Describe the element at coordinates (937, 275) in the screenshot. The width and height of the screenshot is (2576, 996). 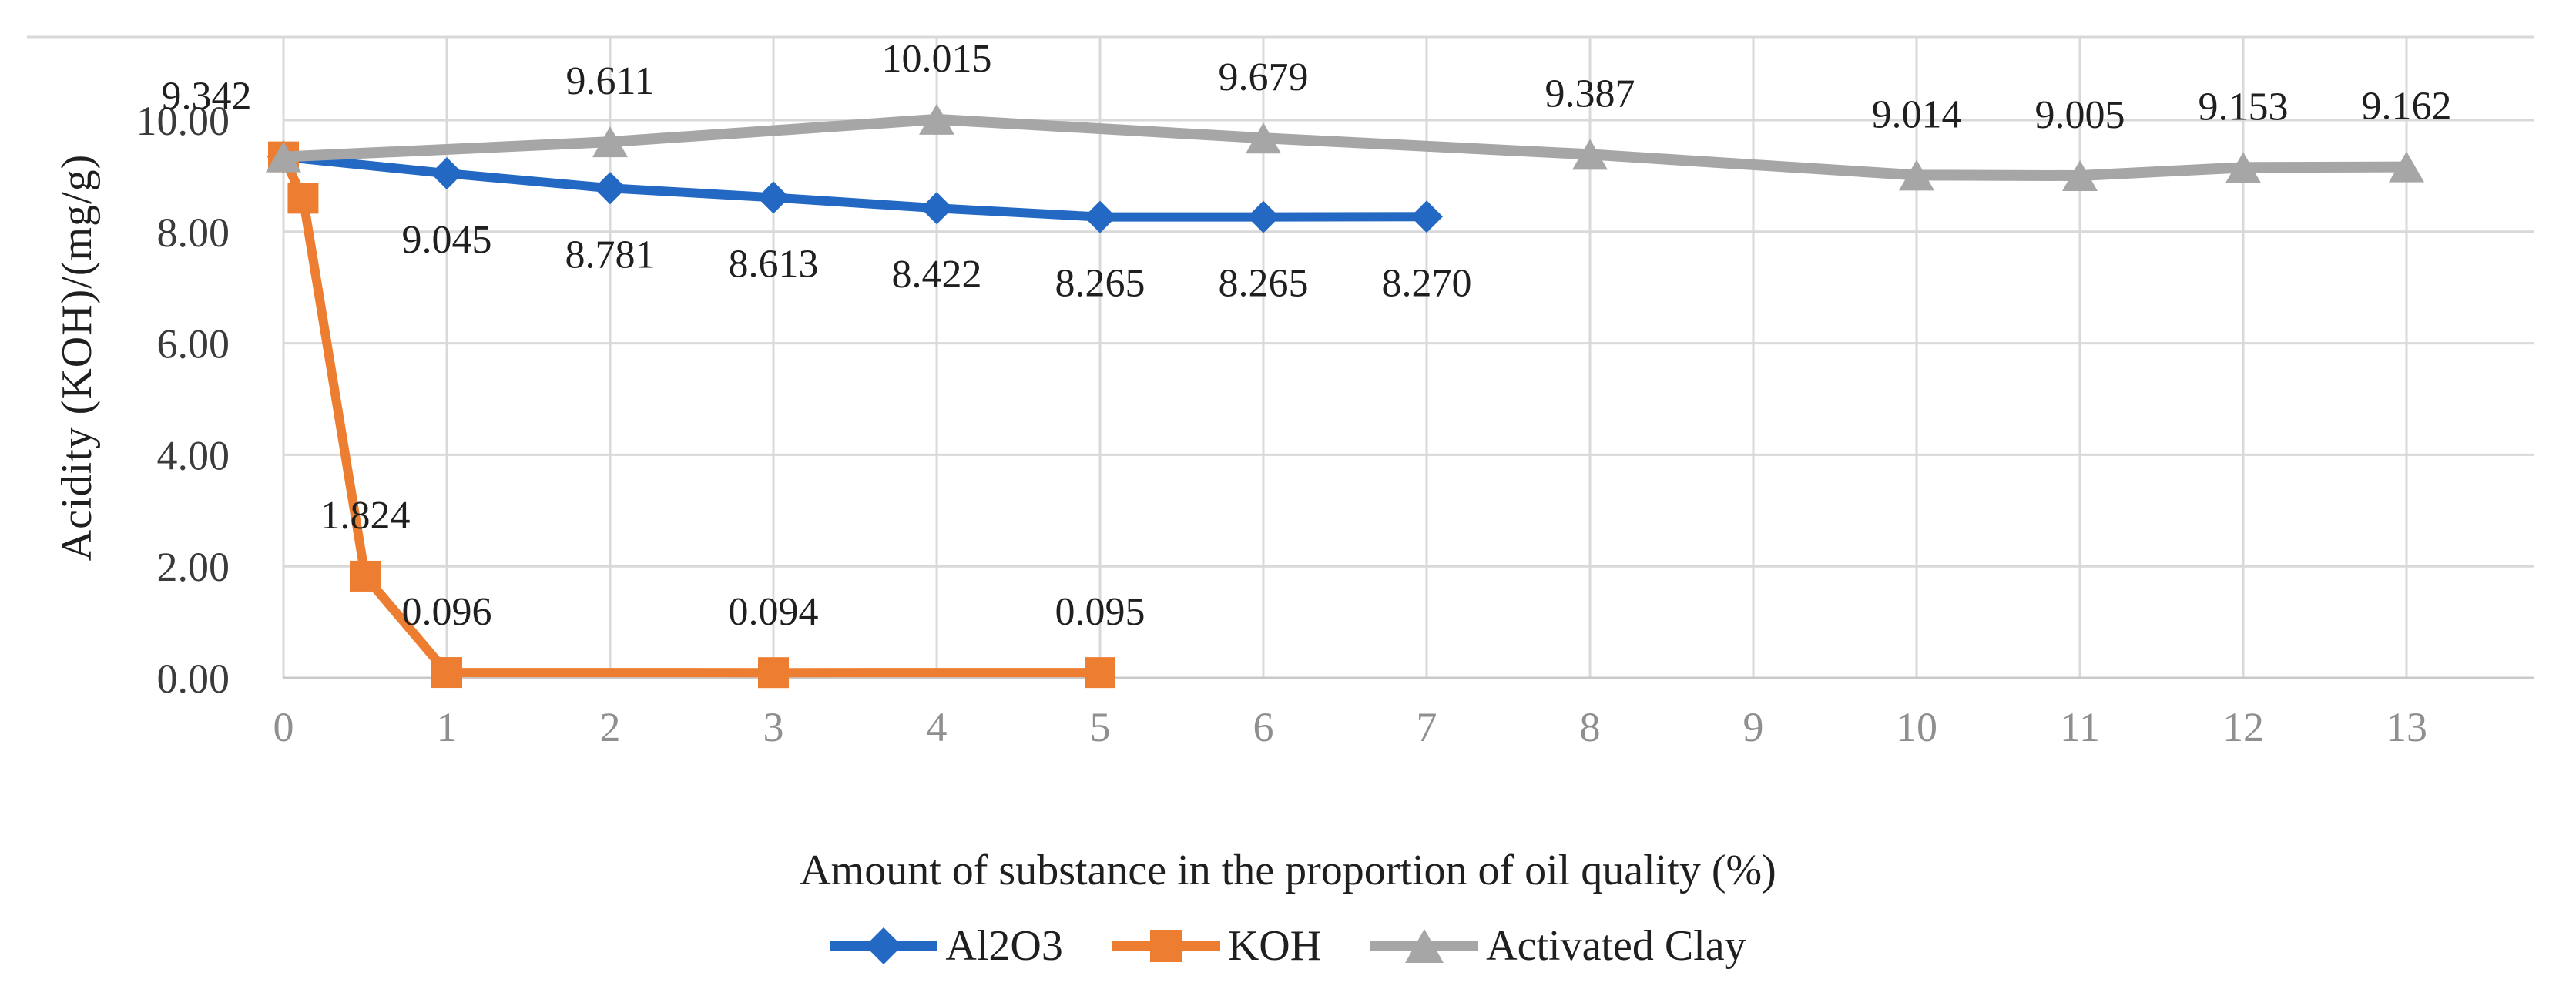
I see `data-label: 8.422` at that location.